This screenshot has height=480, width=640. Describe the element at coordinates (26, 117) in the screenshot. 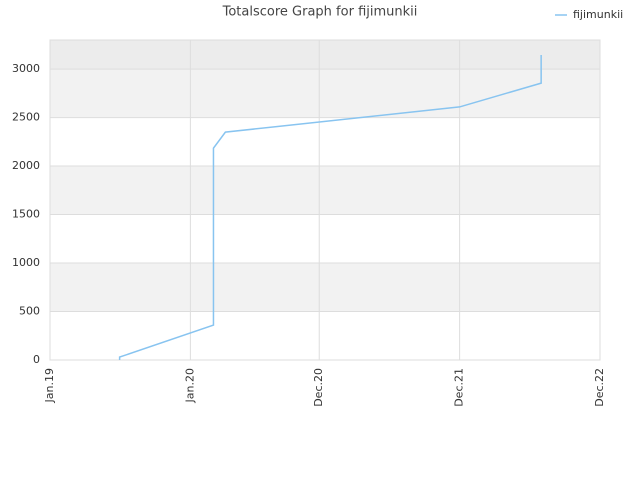

I see `y-tick-label: 2500` at that location.